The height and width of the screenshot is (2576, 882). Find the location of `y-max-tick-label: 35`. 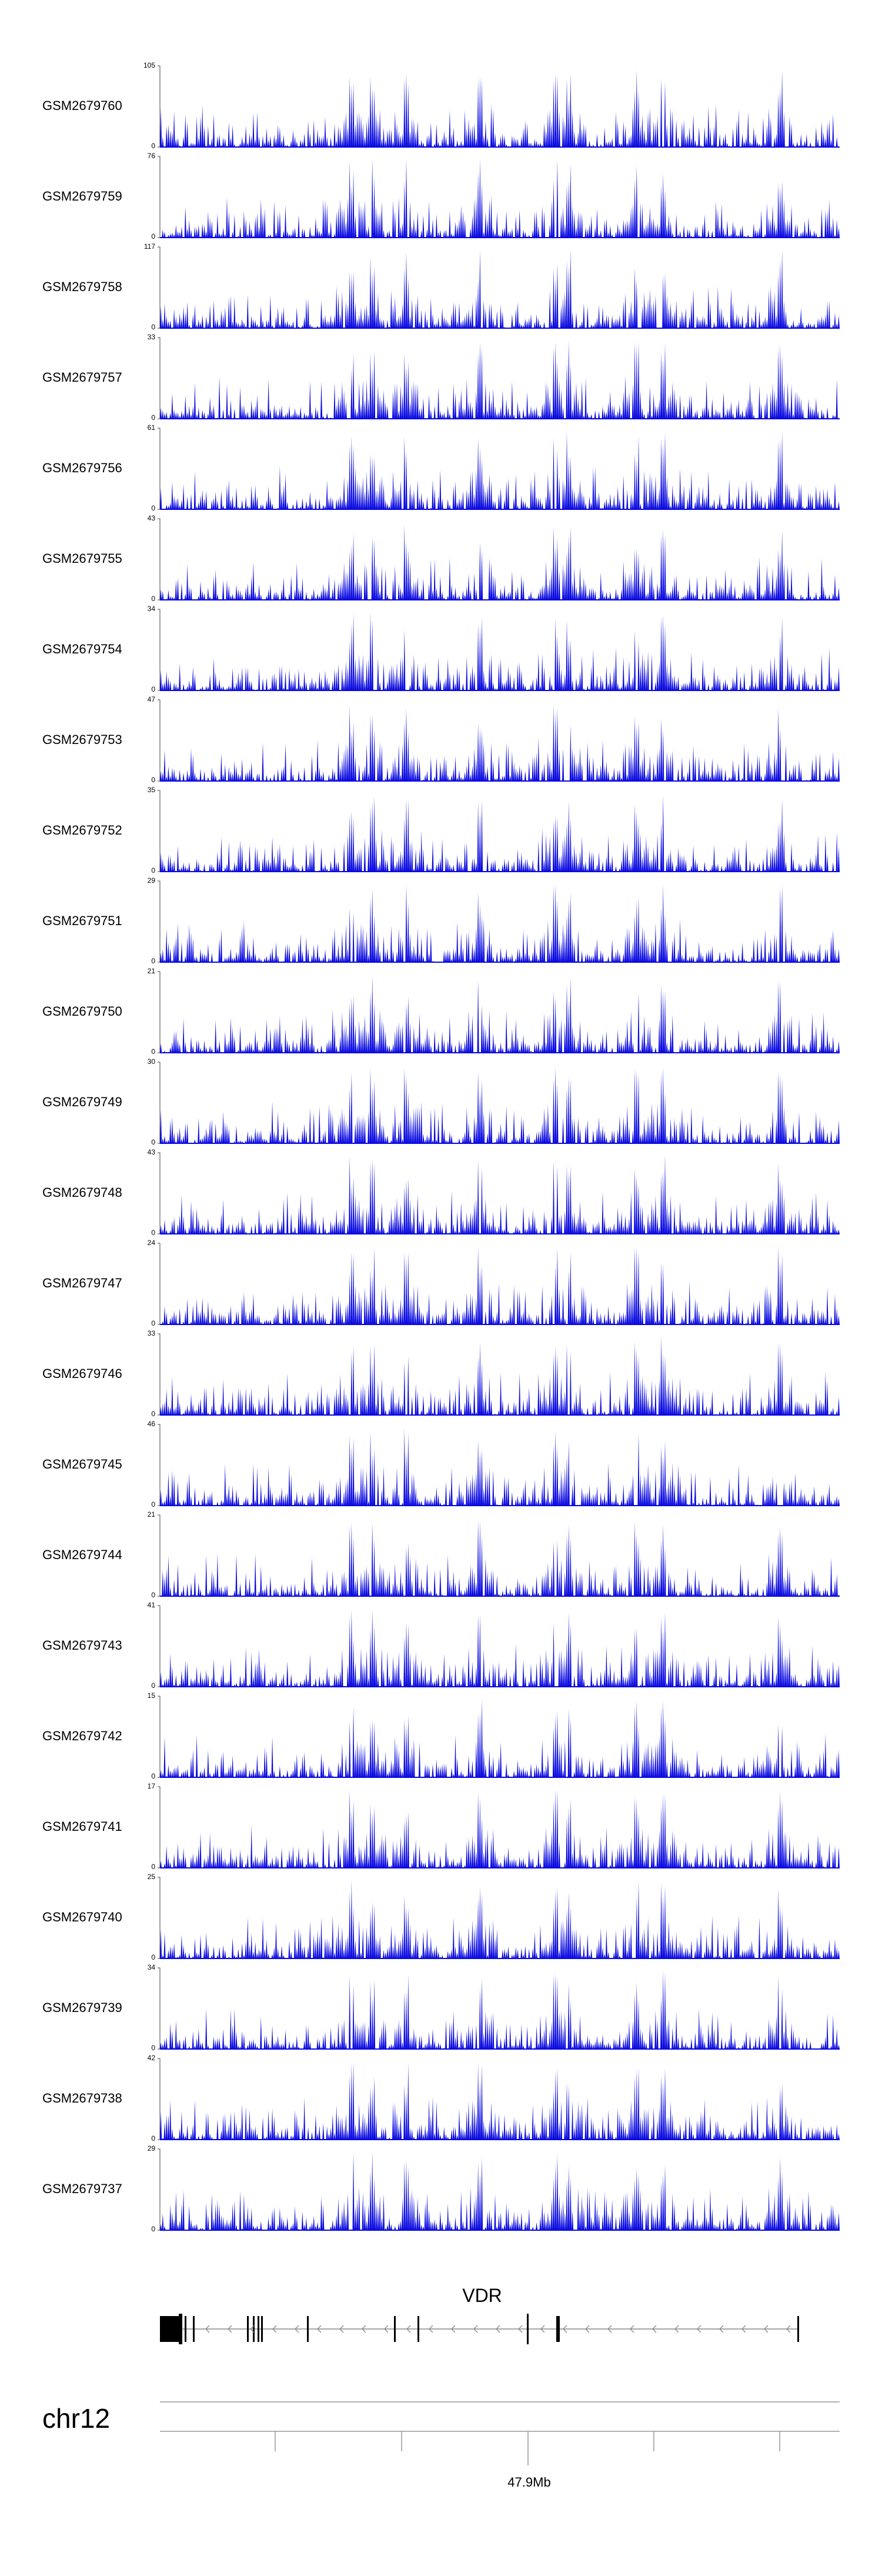

y-max-tick-label: 35 is located at coordinates (151, 790).